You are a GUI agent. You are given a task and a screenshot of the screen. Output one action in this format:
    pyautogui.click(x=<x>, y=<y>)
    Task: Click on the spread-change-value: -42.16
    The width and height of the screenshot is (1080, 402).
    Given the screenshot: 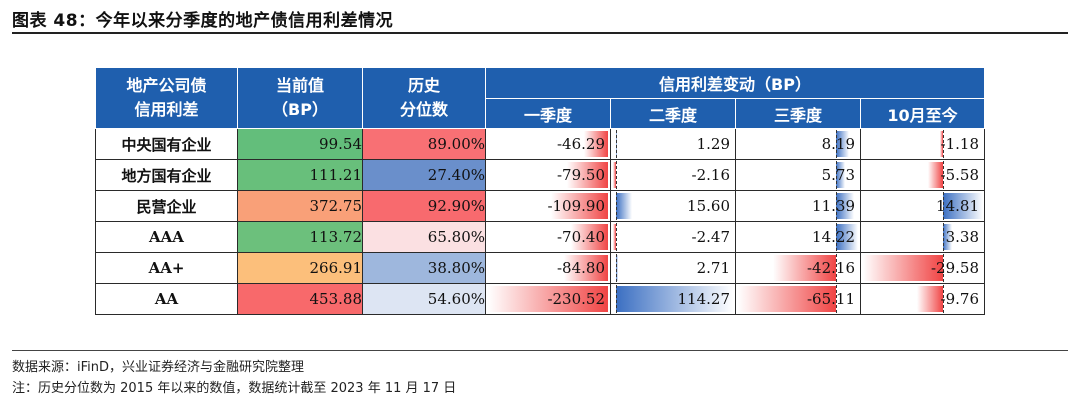 What is the action you would take?
    pyautogui.click(x=830, y=268)
    